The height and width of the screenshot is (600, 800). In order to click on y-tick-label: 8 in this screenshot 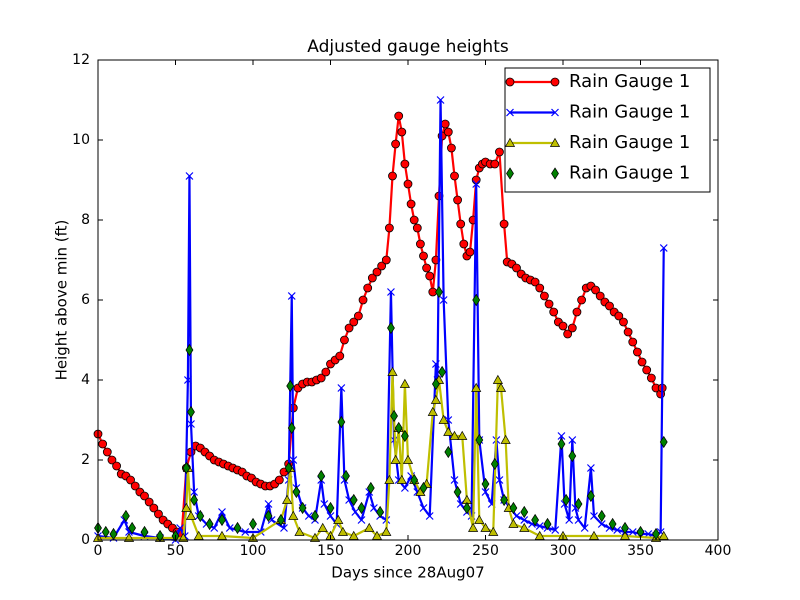, I will do `click(85, 220)`.